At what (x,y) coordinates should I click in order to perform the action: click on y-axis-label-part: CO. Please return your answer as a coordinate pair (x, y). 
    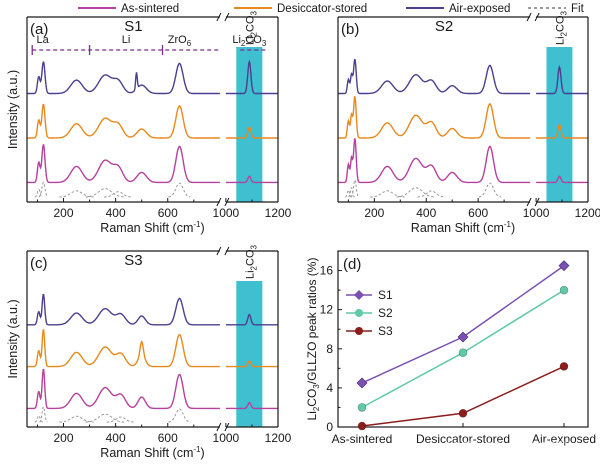
    Looking at the image, I should click on (312, 398).